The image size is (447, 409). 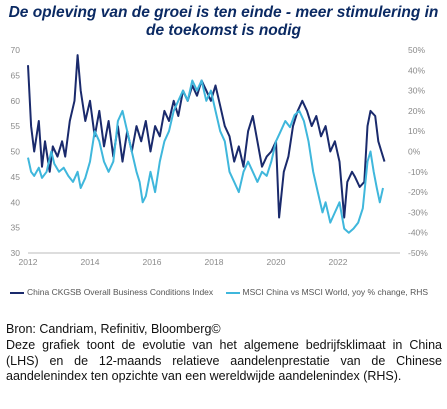 What do you see at coordinates (416, 91) in the screenshot?
I see `y-right-tick-label: 30%` at bounding box center [416, 91].